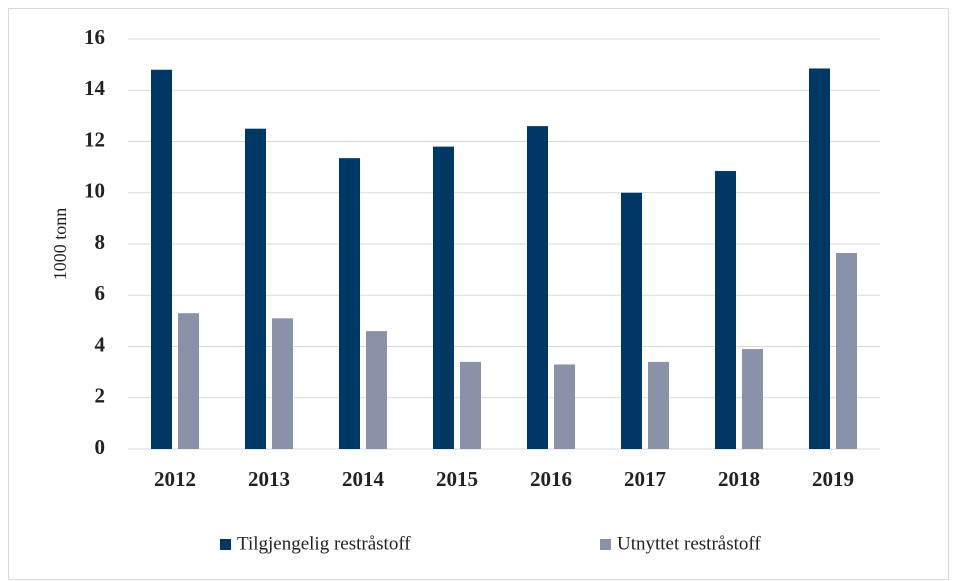  Describe the element at coordinates (100, 344) in the screenshot. I see `y-tick-label: 4` at that location.